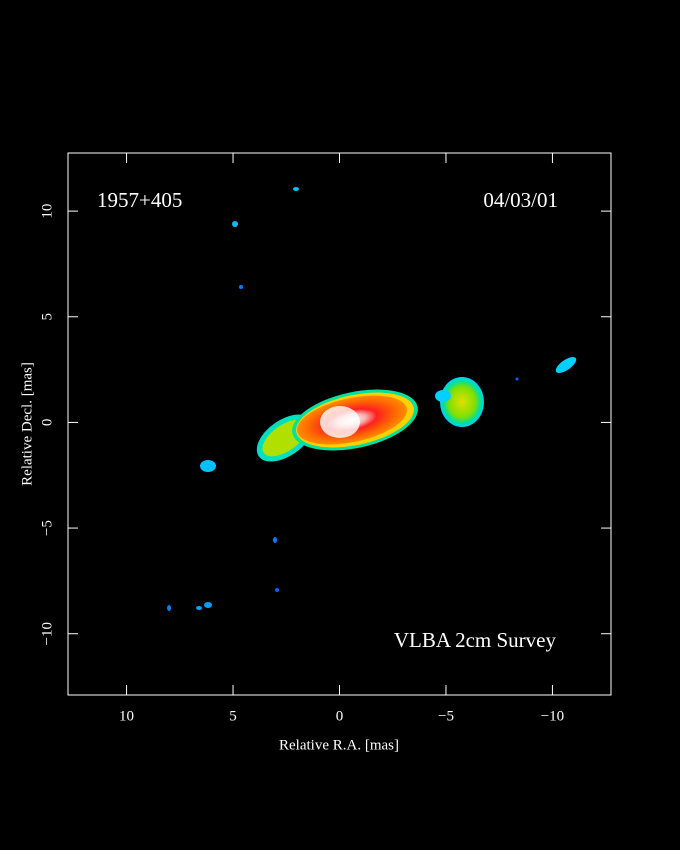  Describe the element at coordinates (233, 716) in the screenshot. I see `x-tick-label: 5` at that location.